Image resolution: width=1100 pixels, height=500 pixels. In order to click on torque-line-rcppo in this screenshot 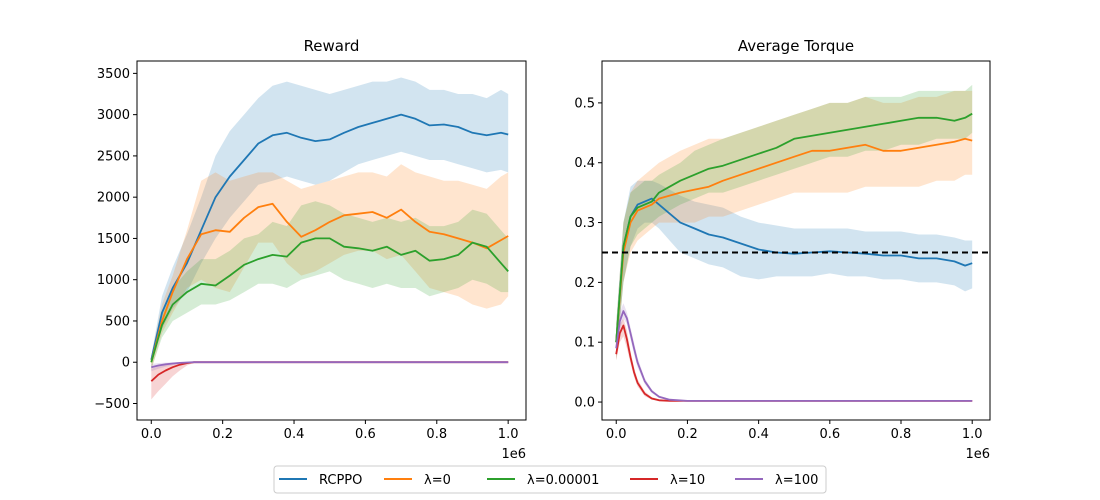, I will do `click(794, 270)`.